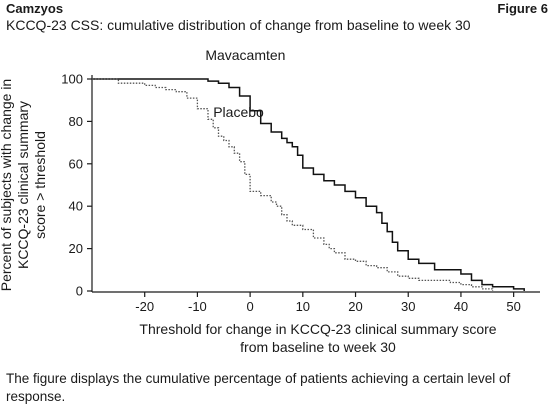  Describe the element at coordinates (197, 306) in the screenshot. I see `x-tick-label: -10` at that location.